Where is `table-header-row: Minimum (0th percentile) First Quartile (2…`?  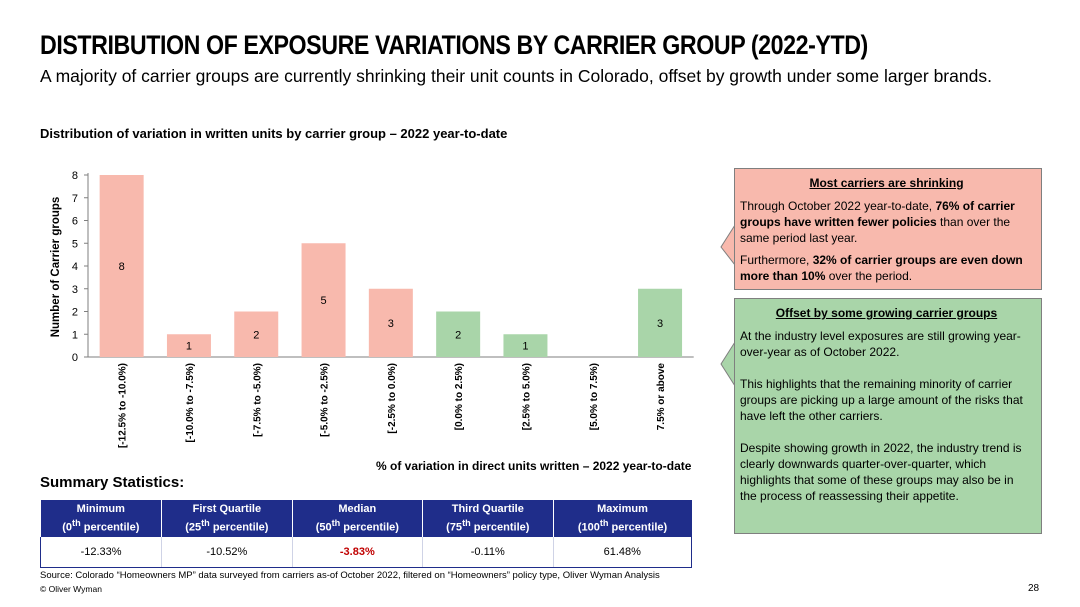 table-header-row: Minimum (0th percentile) First Quartile (2… is located at coordinates (366, 518).